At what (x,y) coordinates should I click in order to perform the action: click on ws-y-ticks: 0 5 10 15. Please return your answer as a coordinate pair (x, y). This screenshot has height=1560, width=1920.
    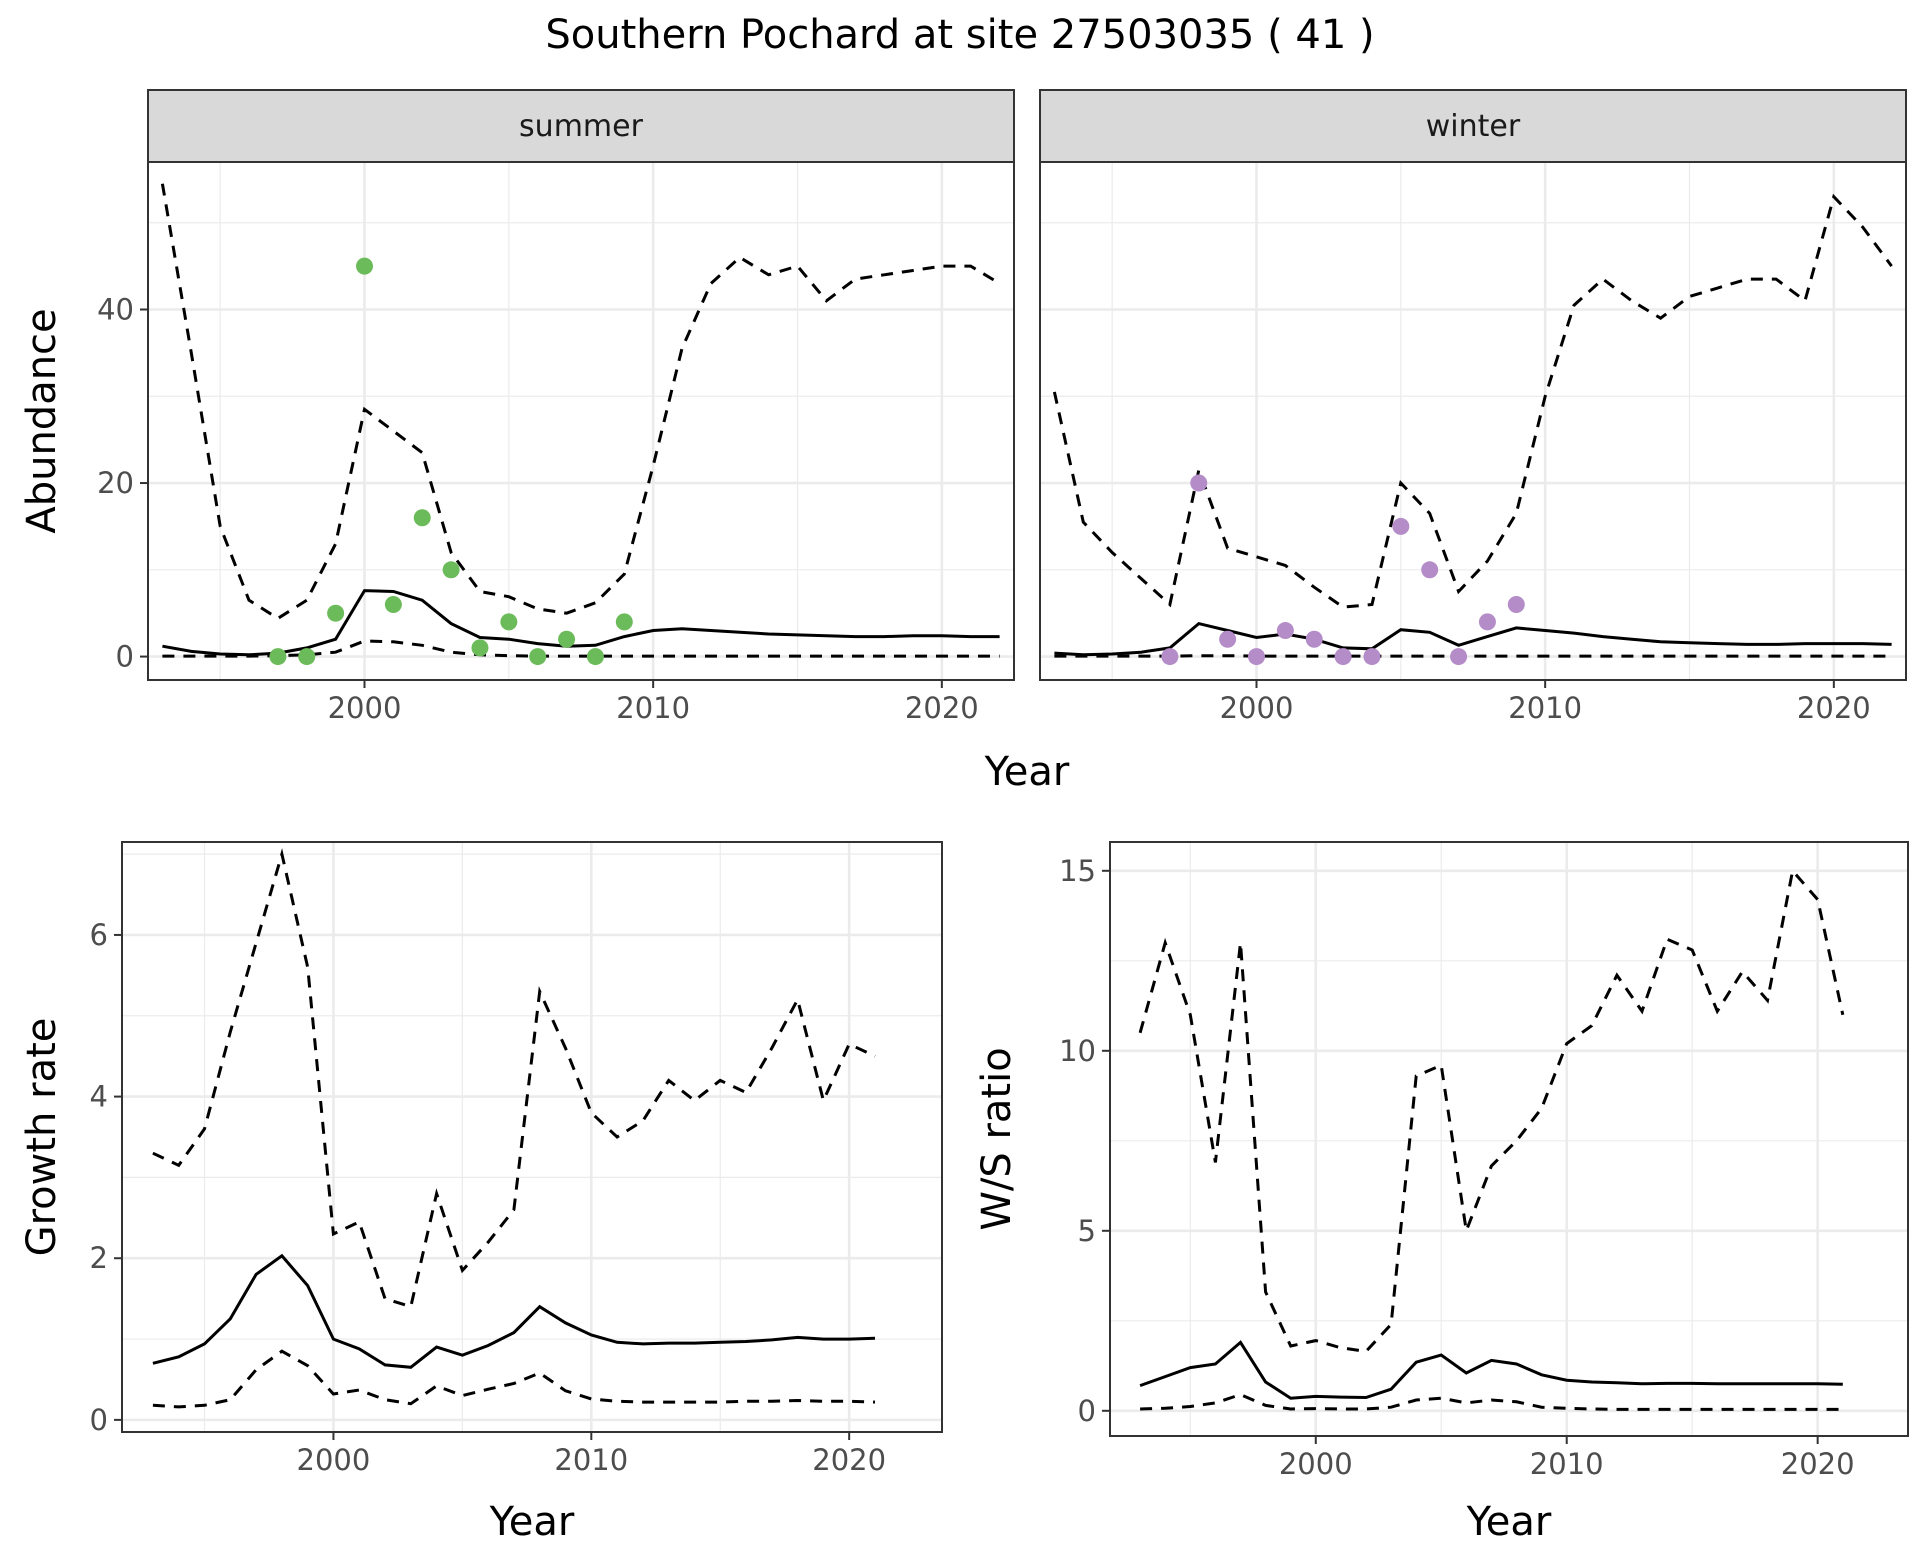
    Looking at the image, I should click on (1084, 1141).